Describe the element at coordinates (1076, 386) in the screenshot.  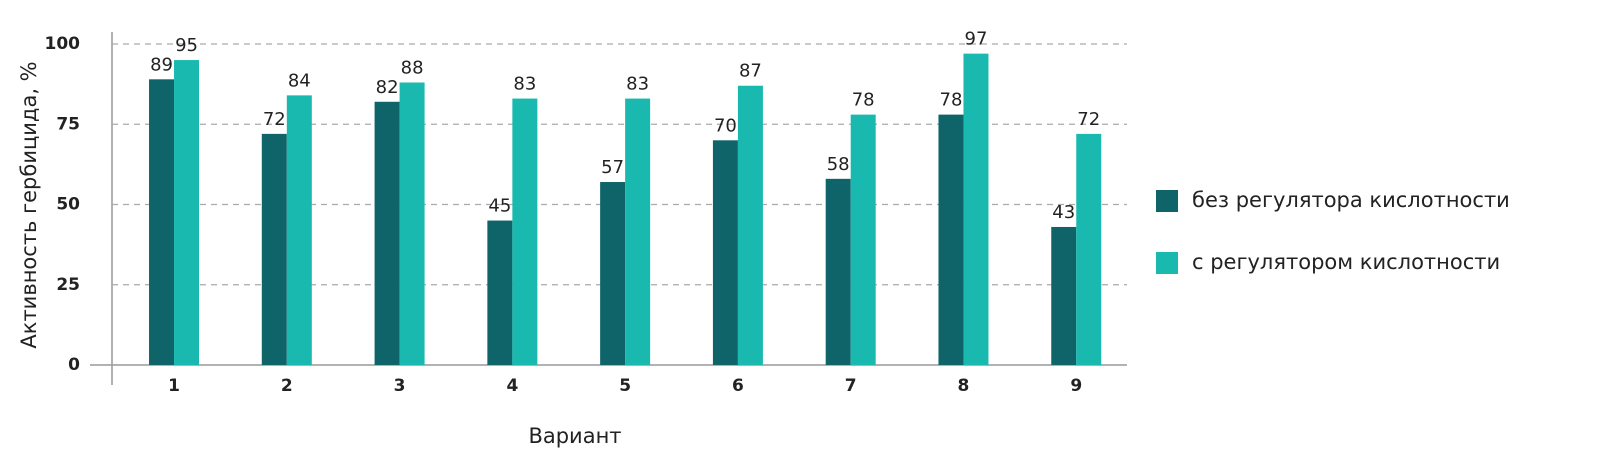
I see `x-tick-label: 9` at that location.